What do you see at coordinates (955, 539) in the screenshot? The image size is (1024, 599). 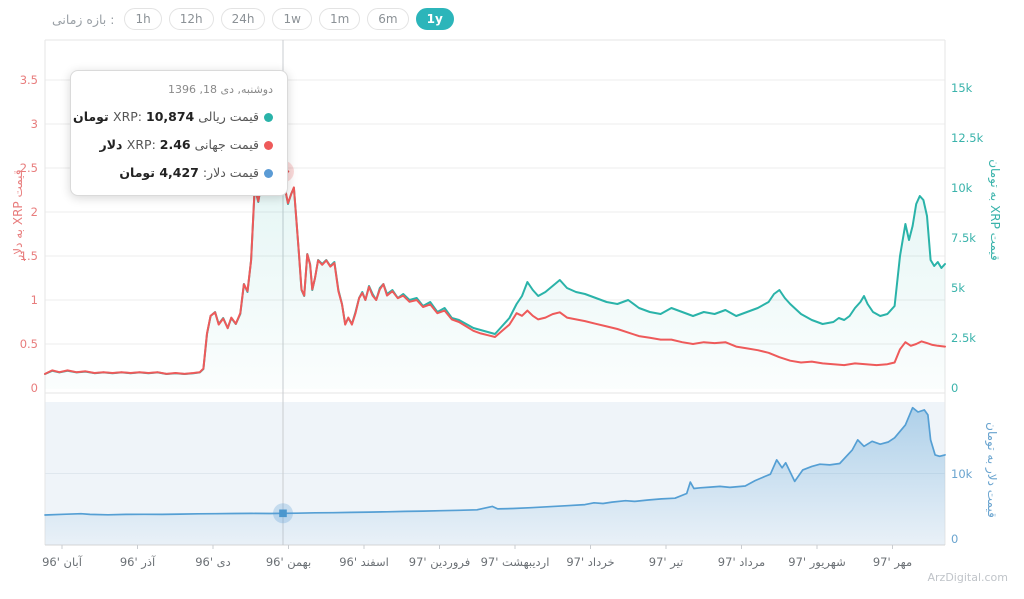 I see `right-bottom-axis-tick: 0` at bounding box center [955, 539].